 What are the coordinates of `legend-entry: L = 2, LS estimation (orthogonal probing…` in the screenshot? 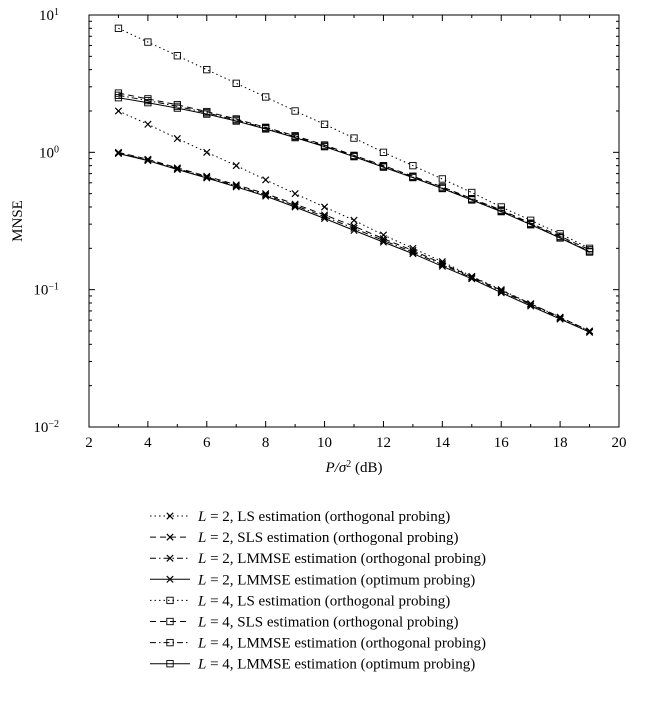 It's located at (300, 517).